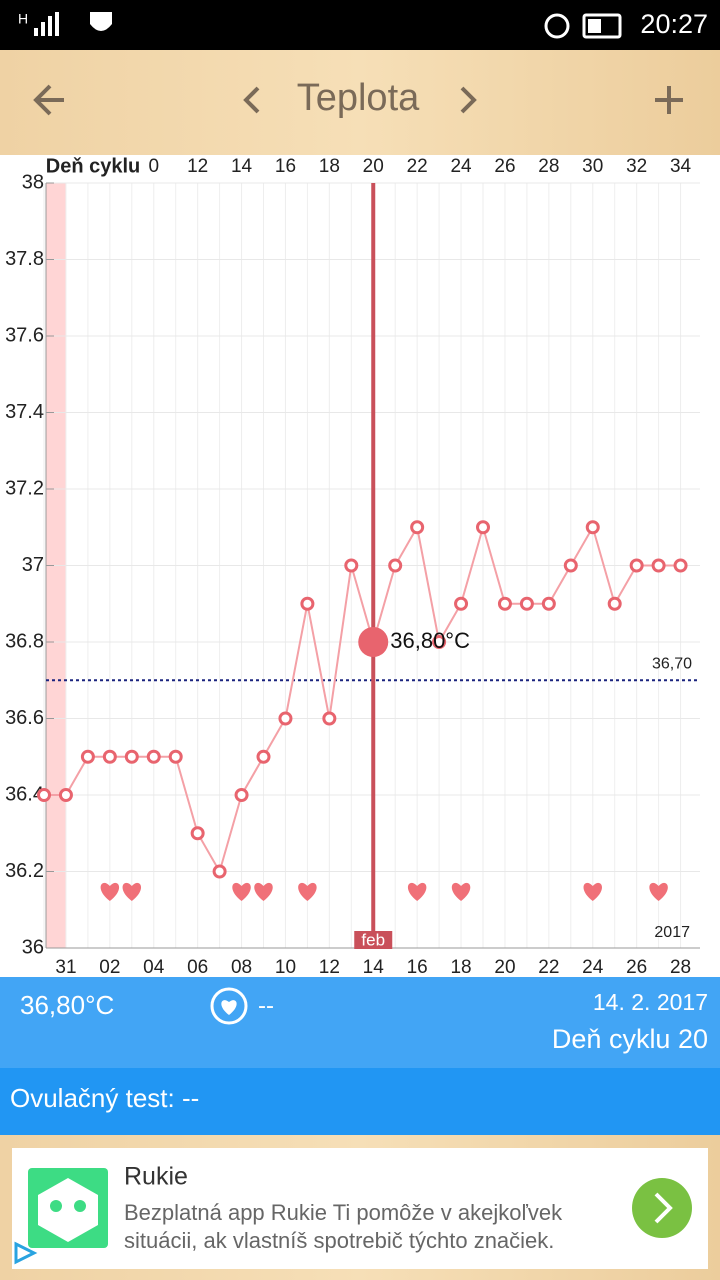 This screenshot has width=720, height=1280. Describe the element at coordinates (636, 166) in the screenshot. I see `cycle-day-label: 32` at that location.